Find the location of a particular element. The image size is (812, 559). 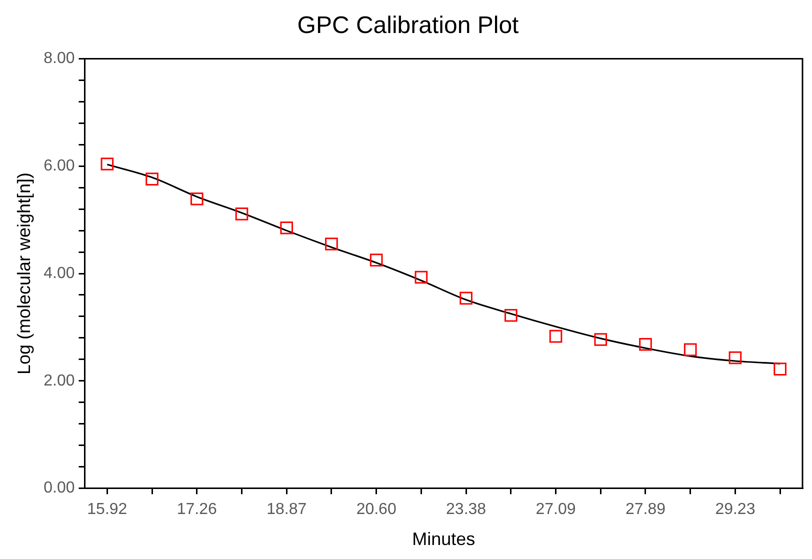

x-tick-label: 27.89 is located at coordinates (645, 509).